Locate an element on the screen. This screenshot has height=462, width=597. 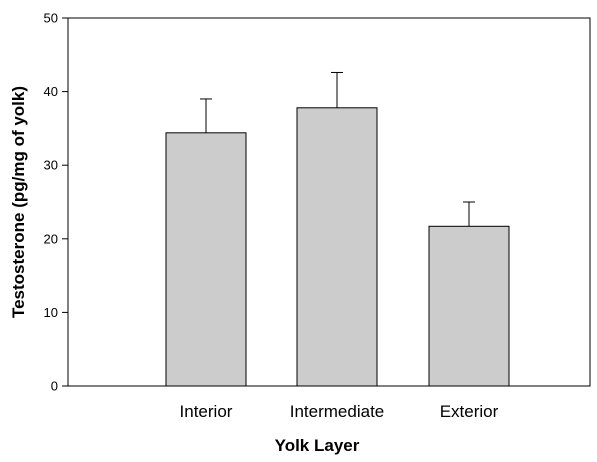
x-axis-title: Yolk Layer is located at coordinates (317, 445).